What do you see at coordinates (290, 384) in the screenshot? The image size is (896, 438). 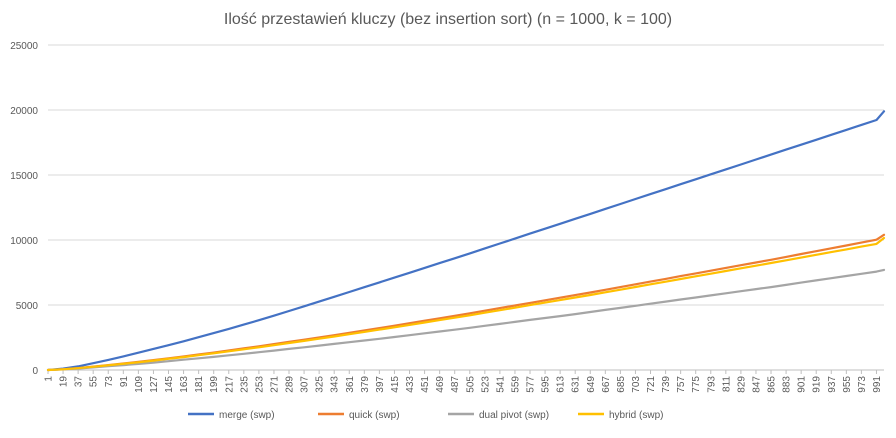 I see `x-tick-label: 289` at bounding box center [290, 384].